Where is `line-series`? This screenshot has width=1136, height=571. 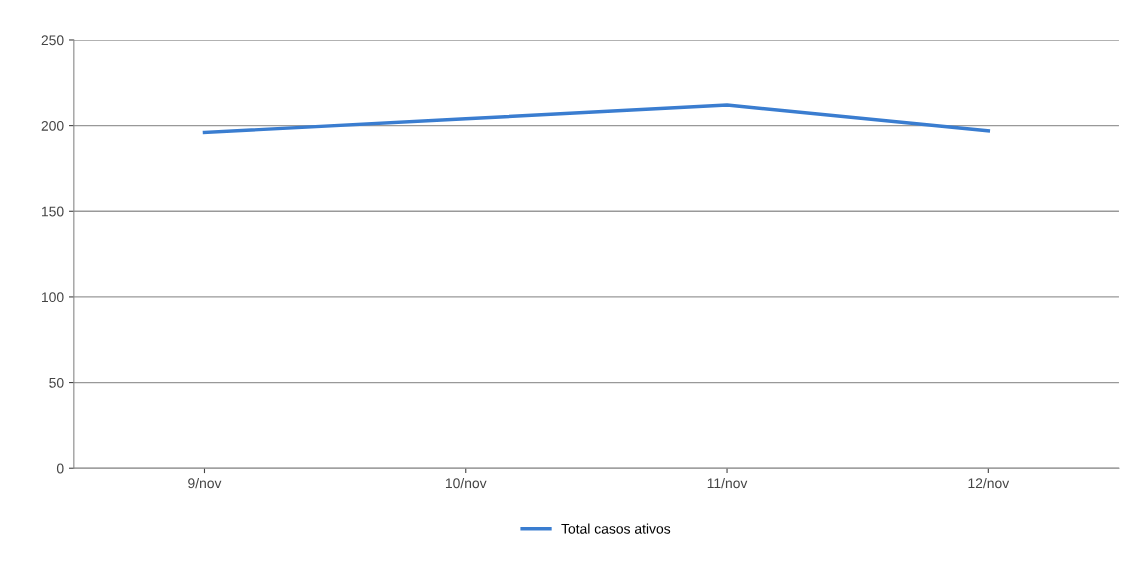
line-series is located at coordinates (596, 119).